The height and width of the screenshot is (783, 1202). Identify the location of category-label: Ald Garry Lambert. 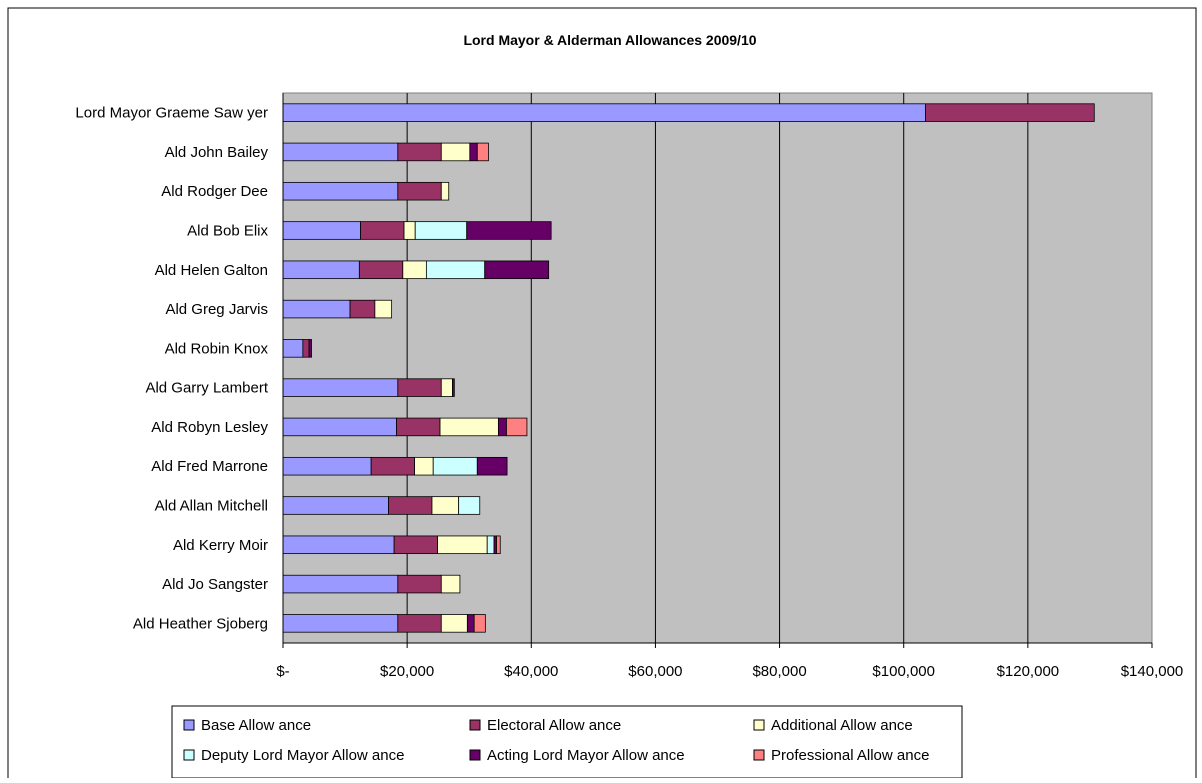
(206, 388).